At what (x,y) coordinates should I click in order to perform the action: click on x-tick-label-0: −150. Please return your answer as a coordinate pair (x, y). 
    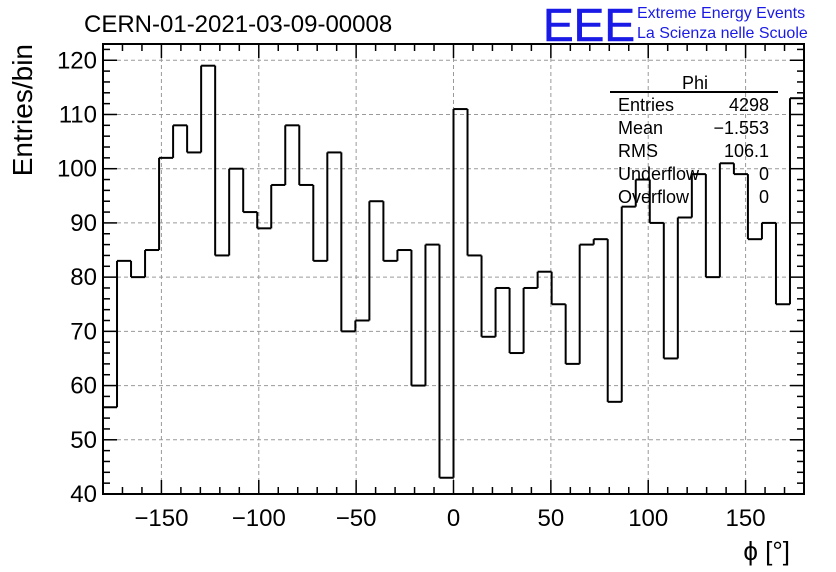
    Looking at the image, I should click on (161, 518).